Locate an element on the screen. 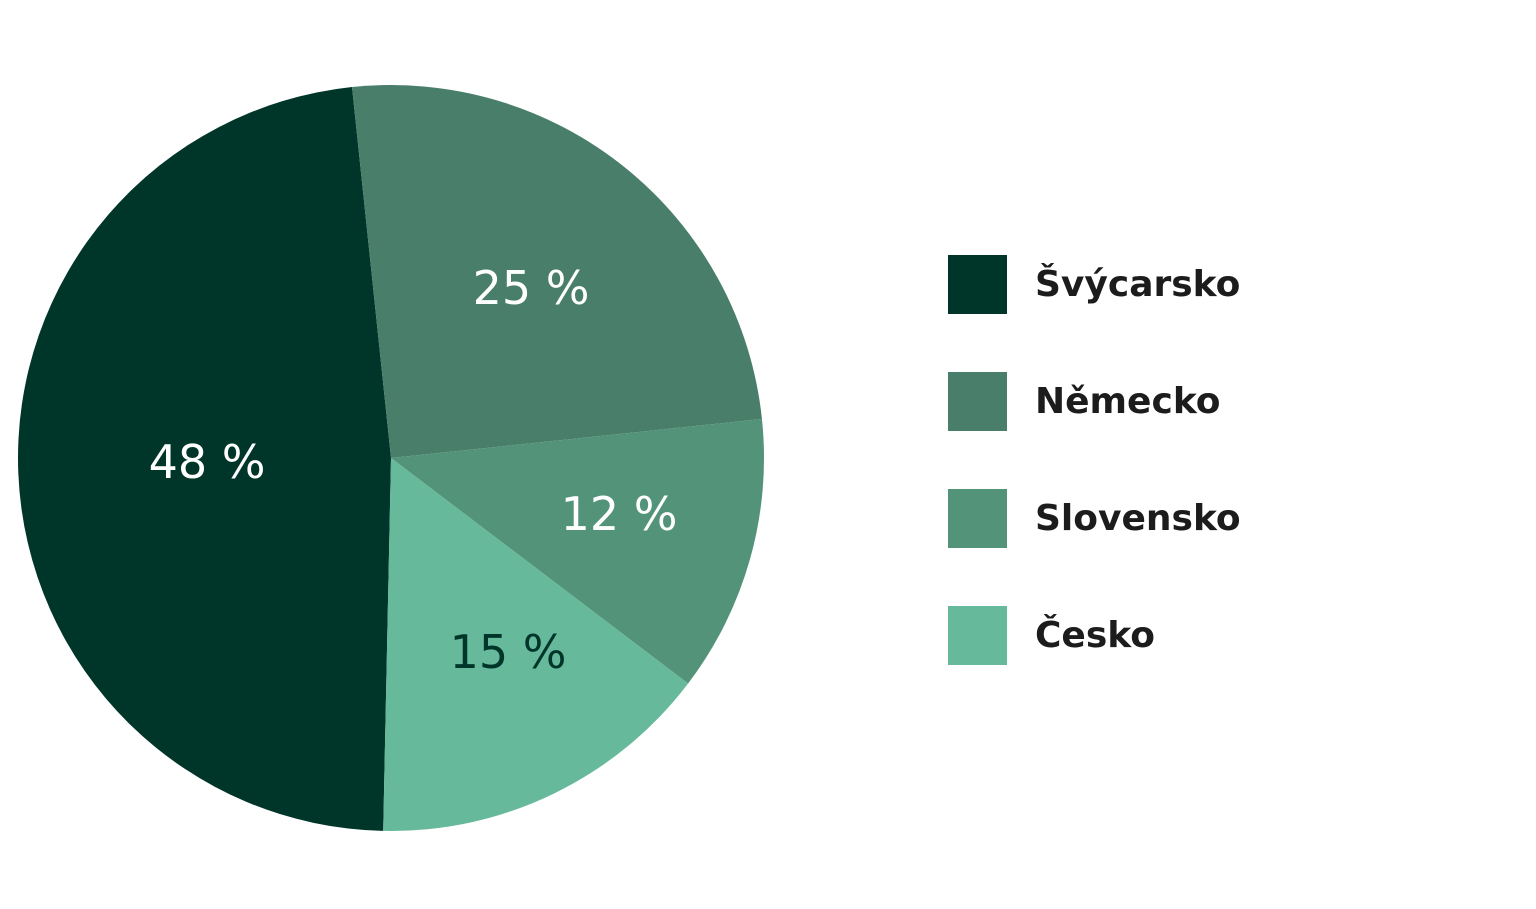 This screenshot has height=909, width=1536. slice-cesko is located at coordinates (536, 645).